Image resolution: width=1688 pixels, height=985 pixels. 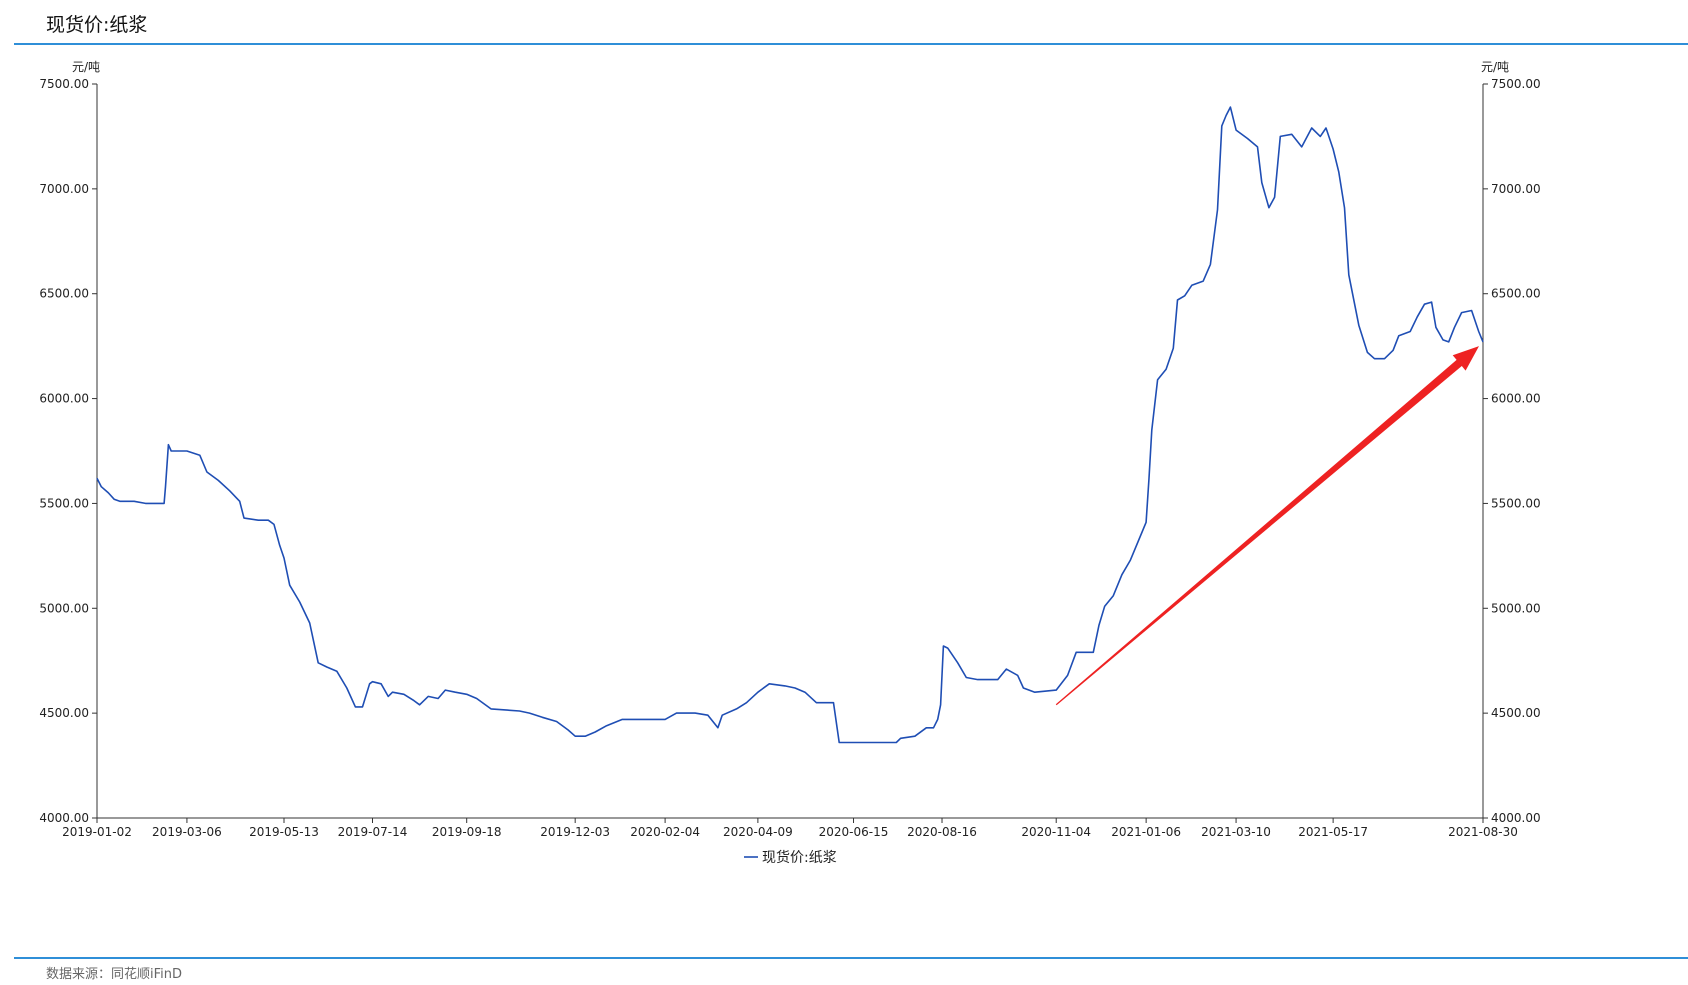 I want to click on chart-annotations, so click(x=1267, y=525).